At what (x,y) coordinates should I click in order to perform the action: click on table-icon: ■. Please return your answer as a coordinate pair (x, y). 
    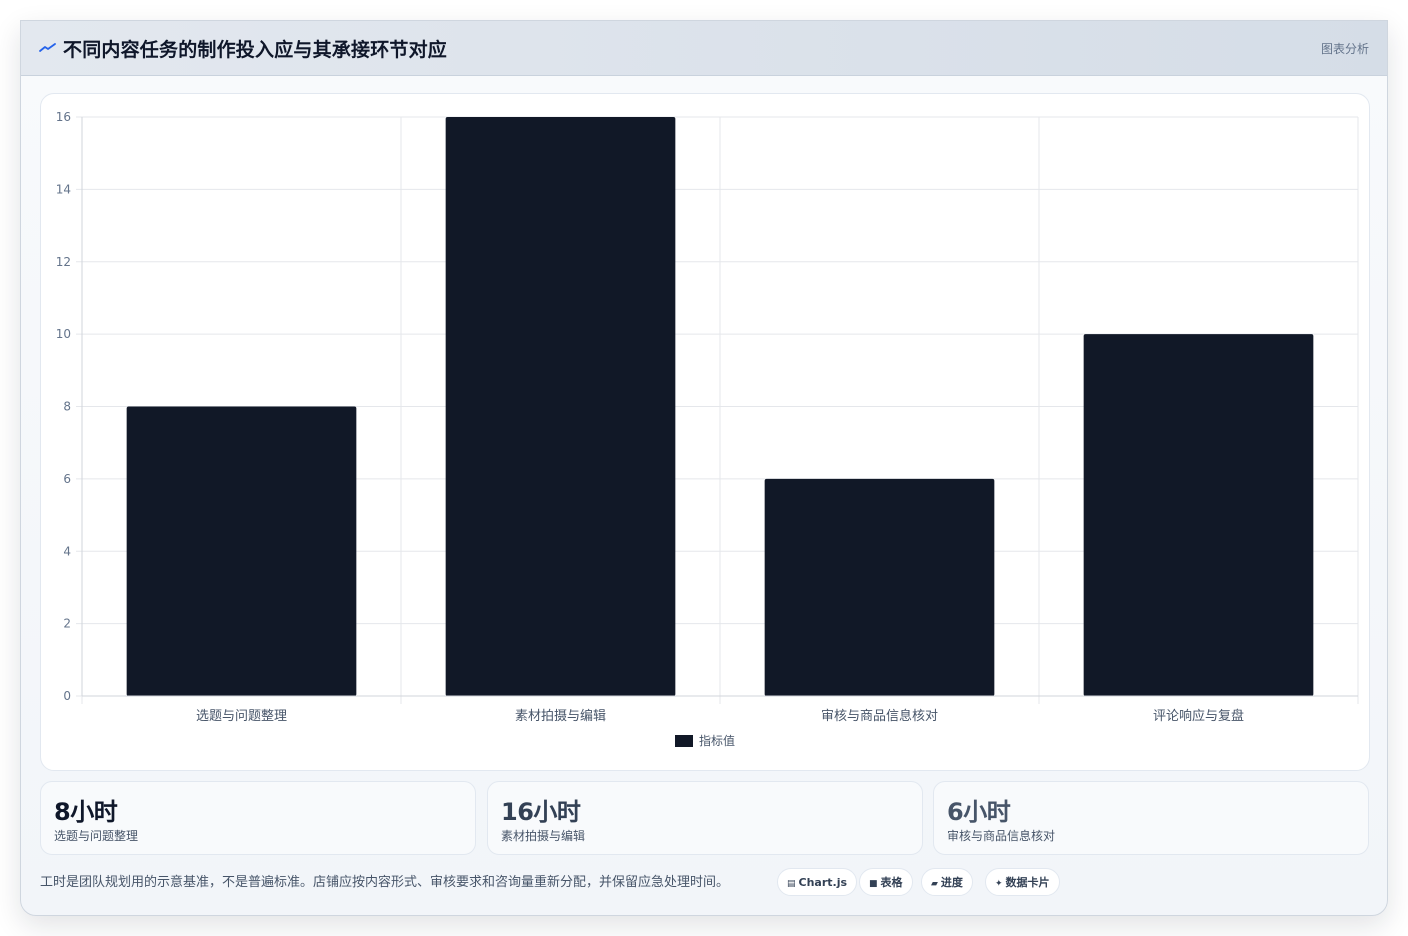
    Looking at the image, I should click on (873, 884).